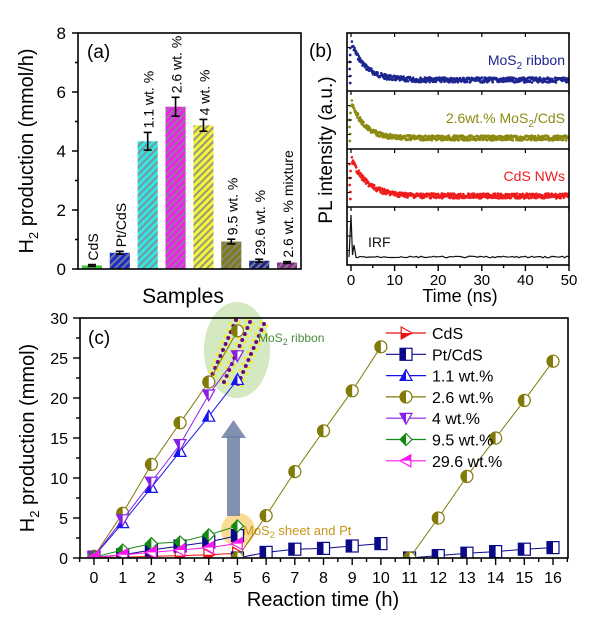 The width and height of the screenshot is (600, 631). Describe the element at coordinates (288, 204) in the screenshot. I see `bar-label: 2.6 wt. % mixture` at that location.